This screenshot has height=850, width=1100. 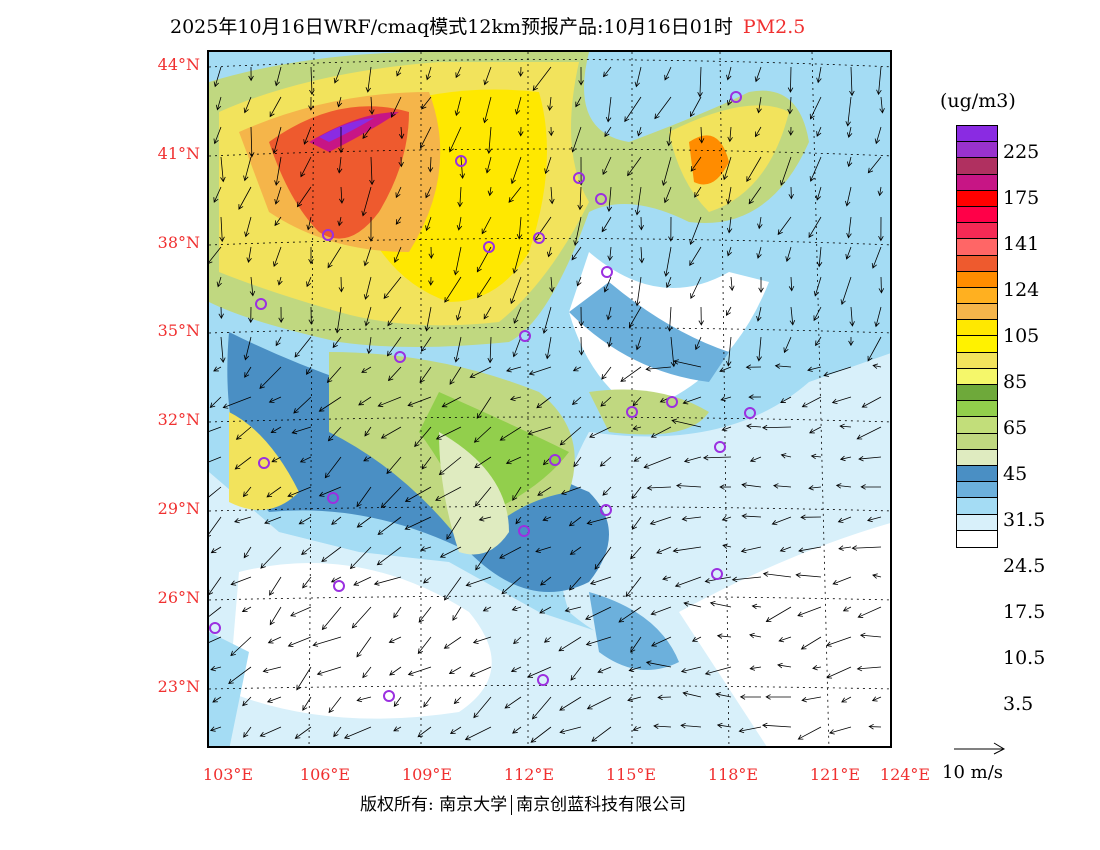 What do you see at coordinates (601, 805) in the screenshot?
I see `company-text: 南京创蓝科技有限公司` at bounding box center [601, 805].